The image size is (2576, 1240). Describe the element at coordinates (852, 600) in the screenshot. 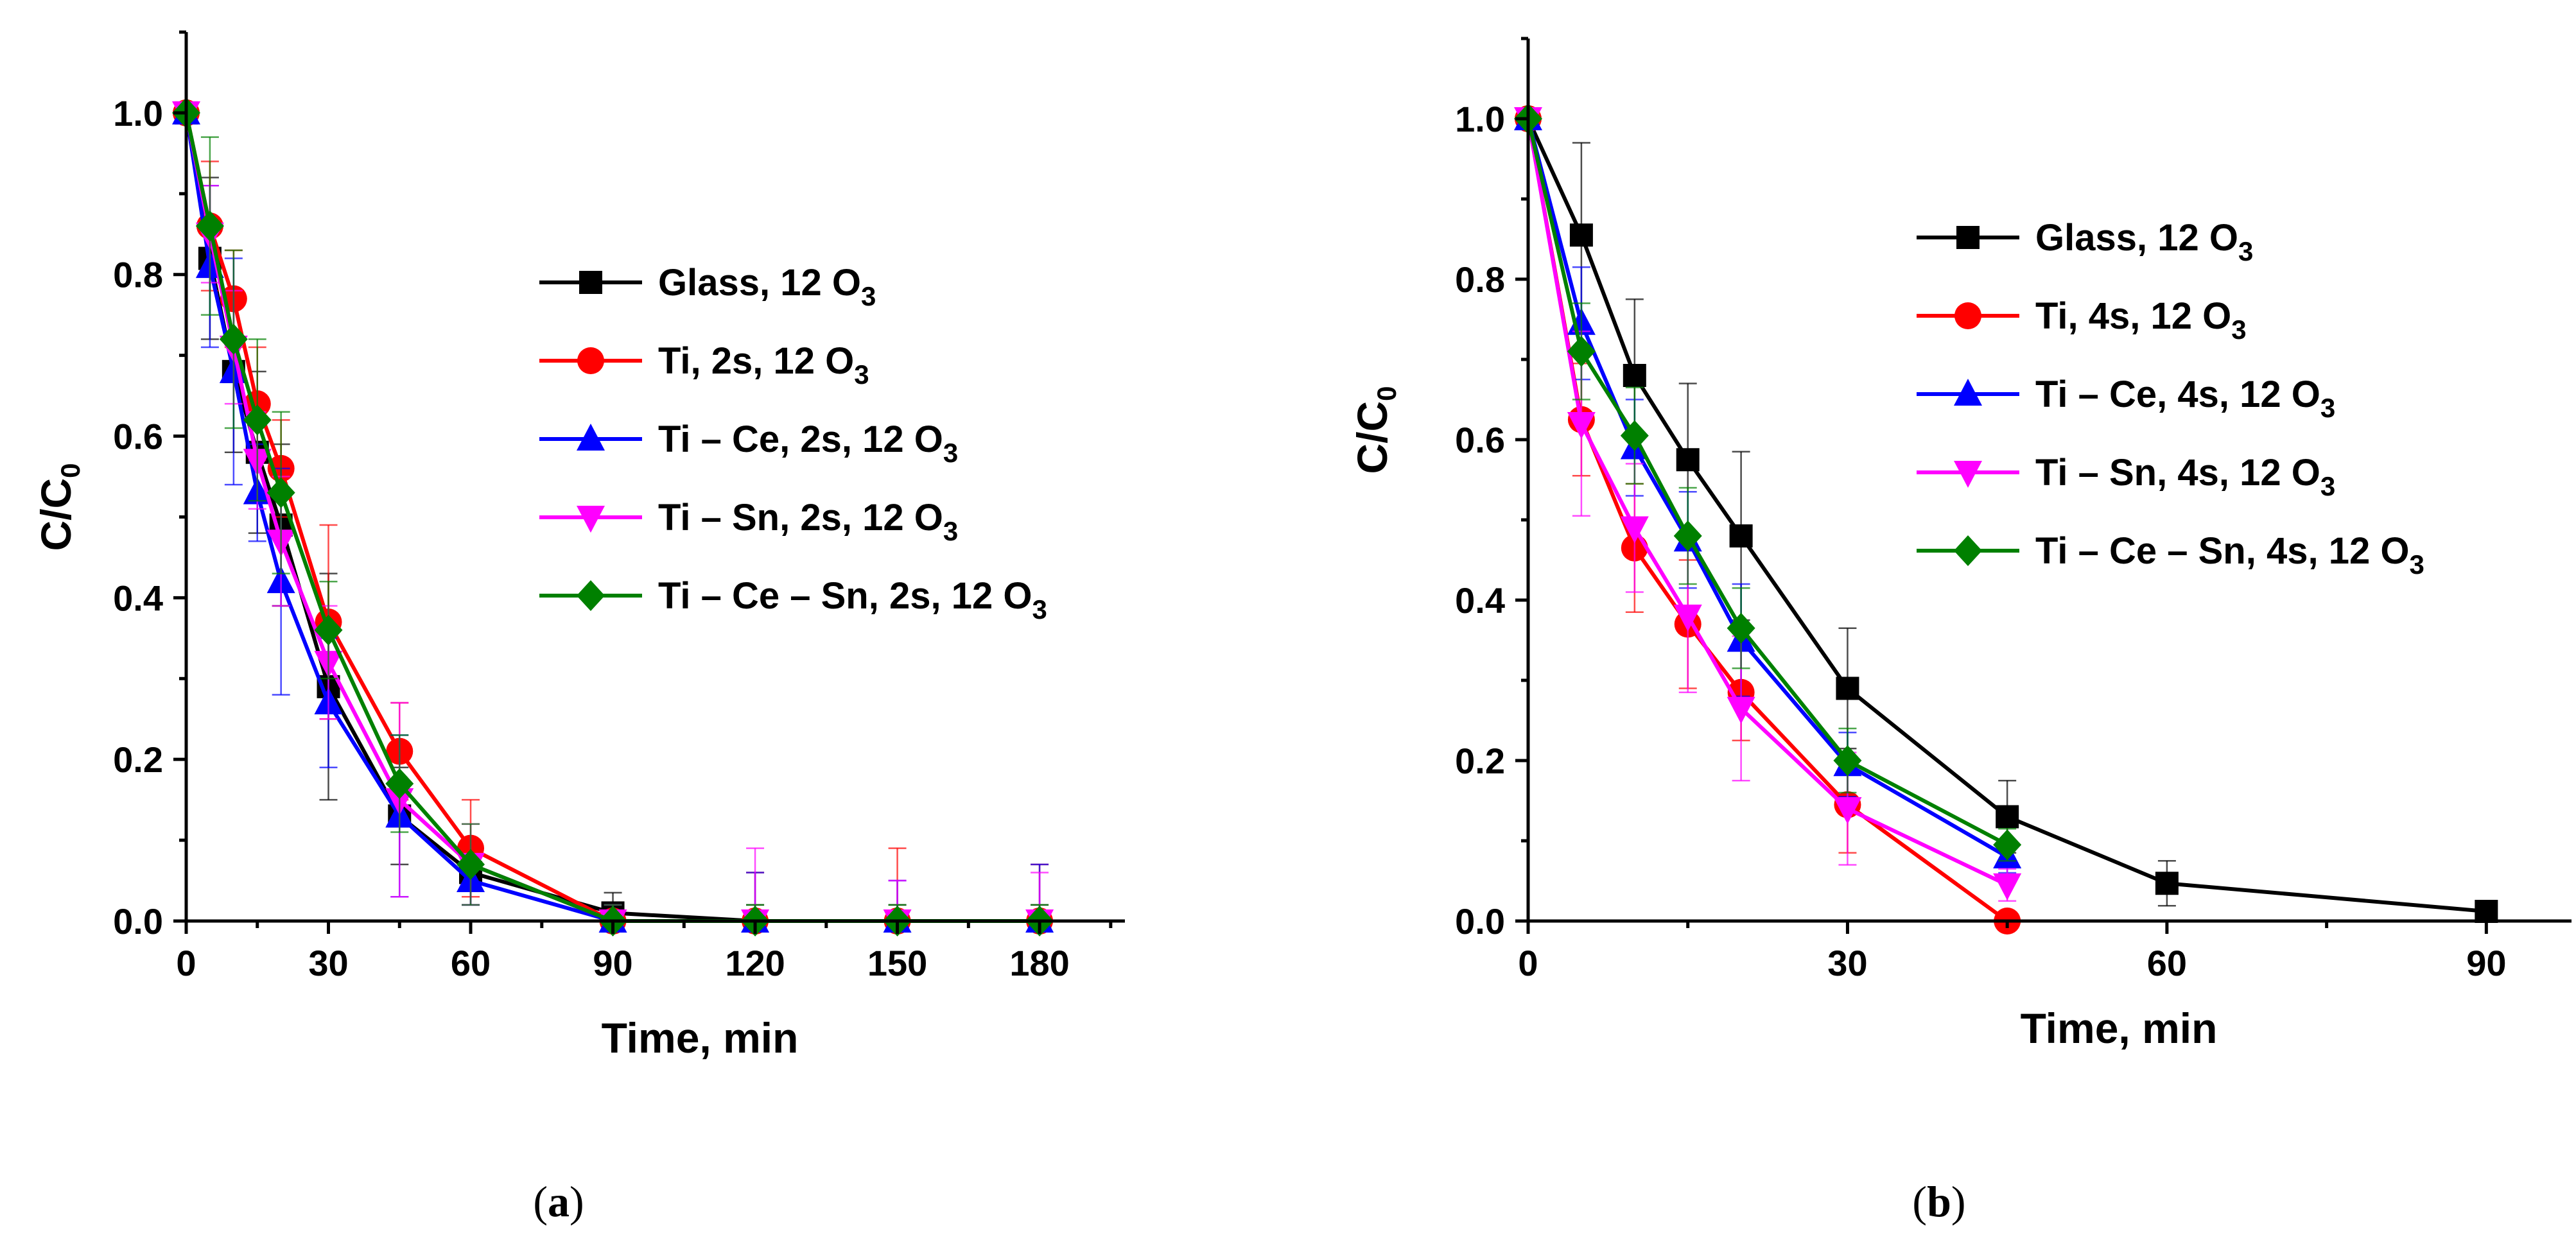

I see `legend-label: Ti – Ce – Sn, 2s, 12 O3` at that location.